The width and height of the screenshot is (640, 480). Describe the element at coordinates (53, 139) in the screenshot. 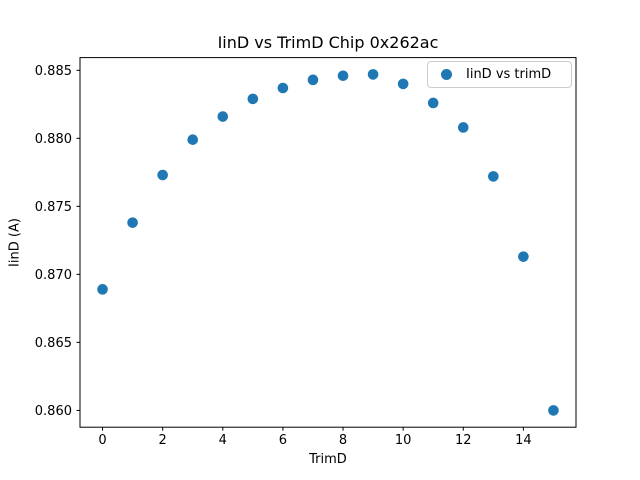

I see `y-tick-label: 0.880` at that location.